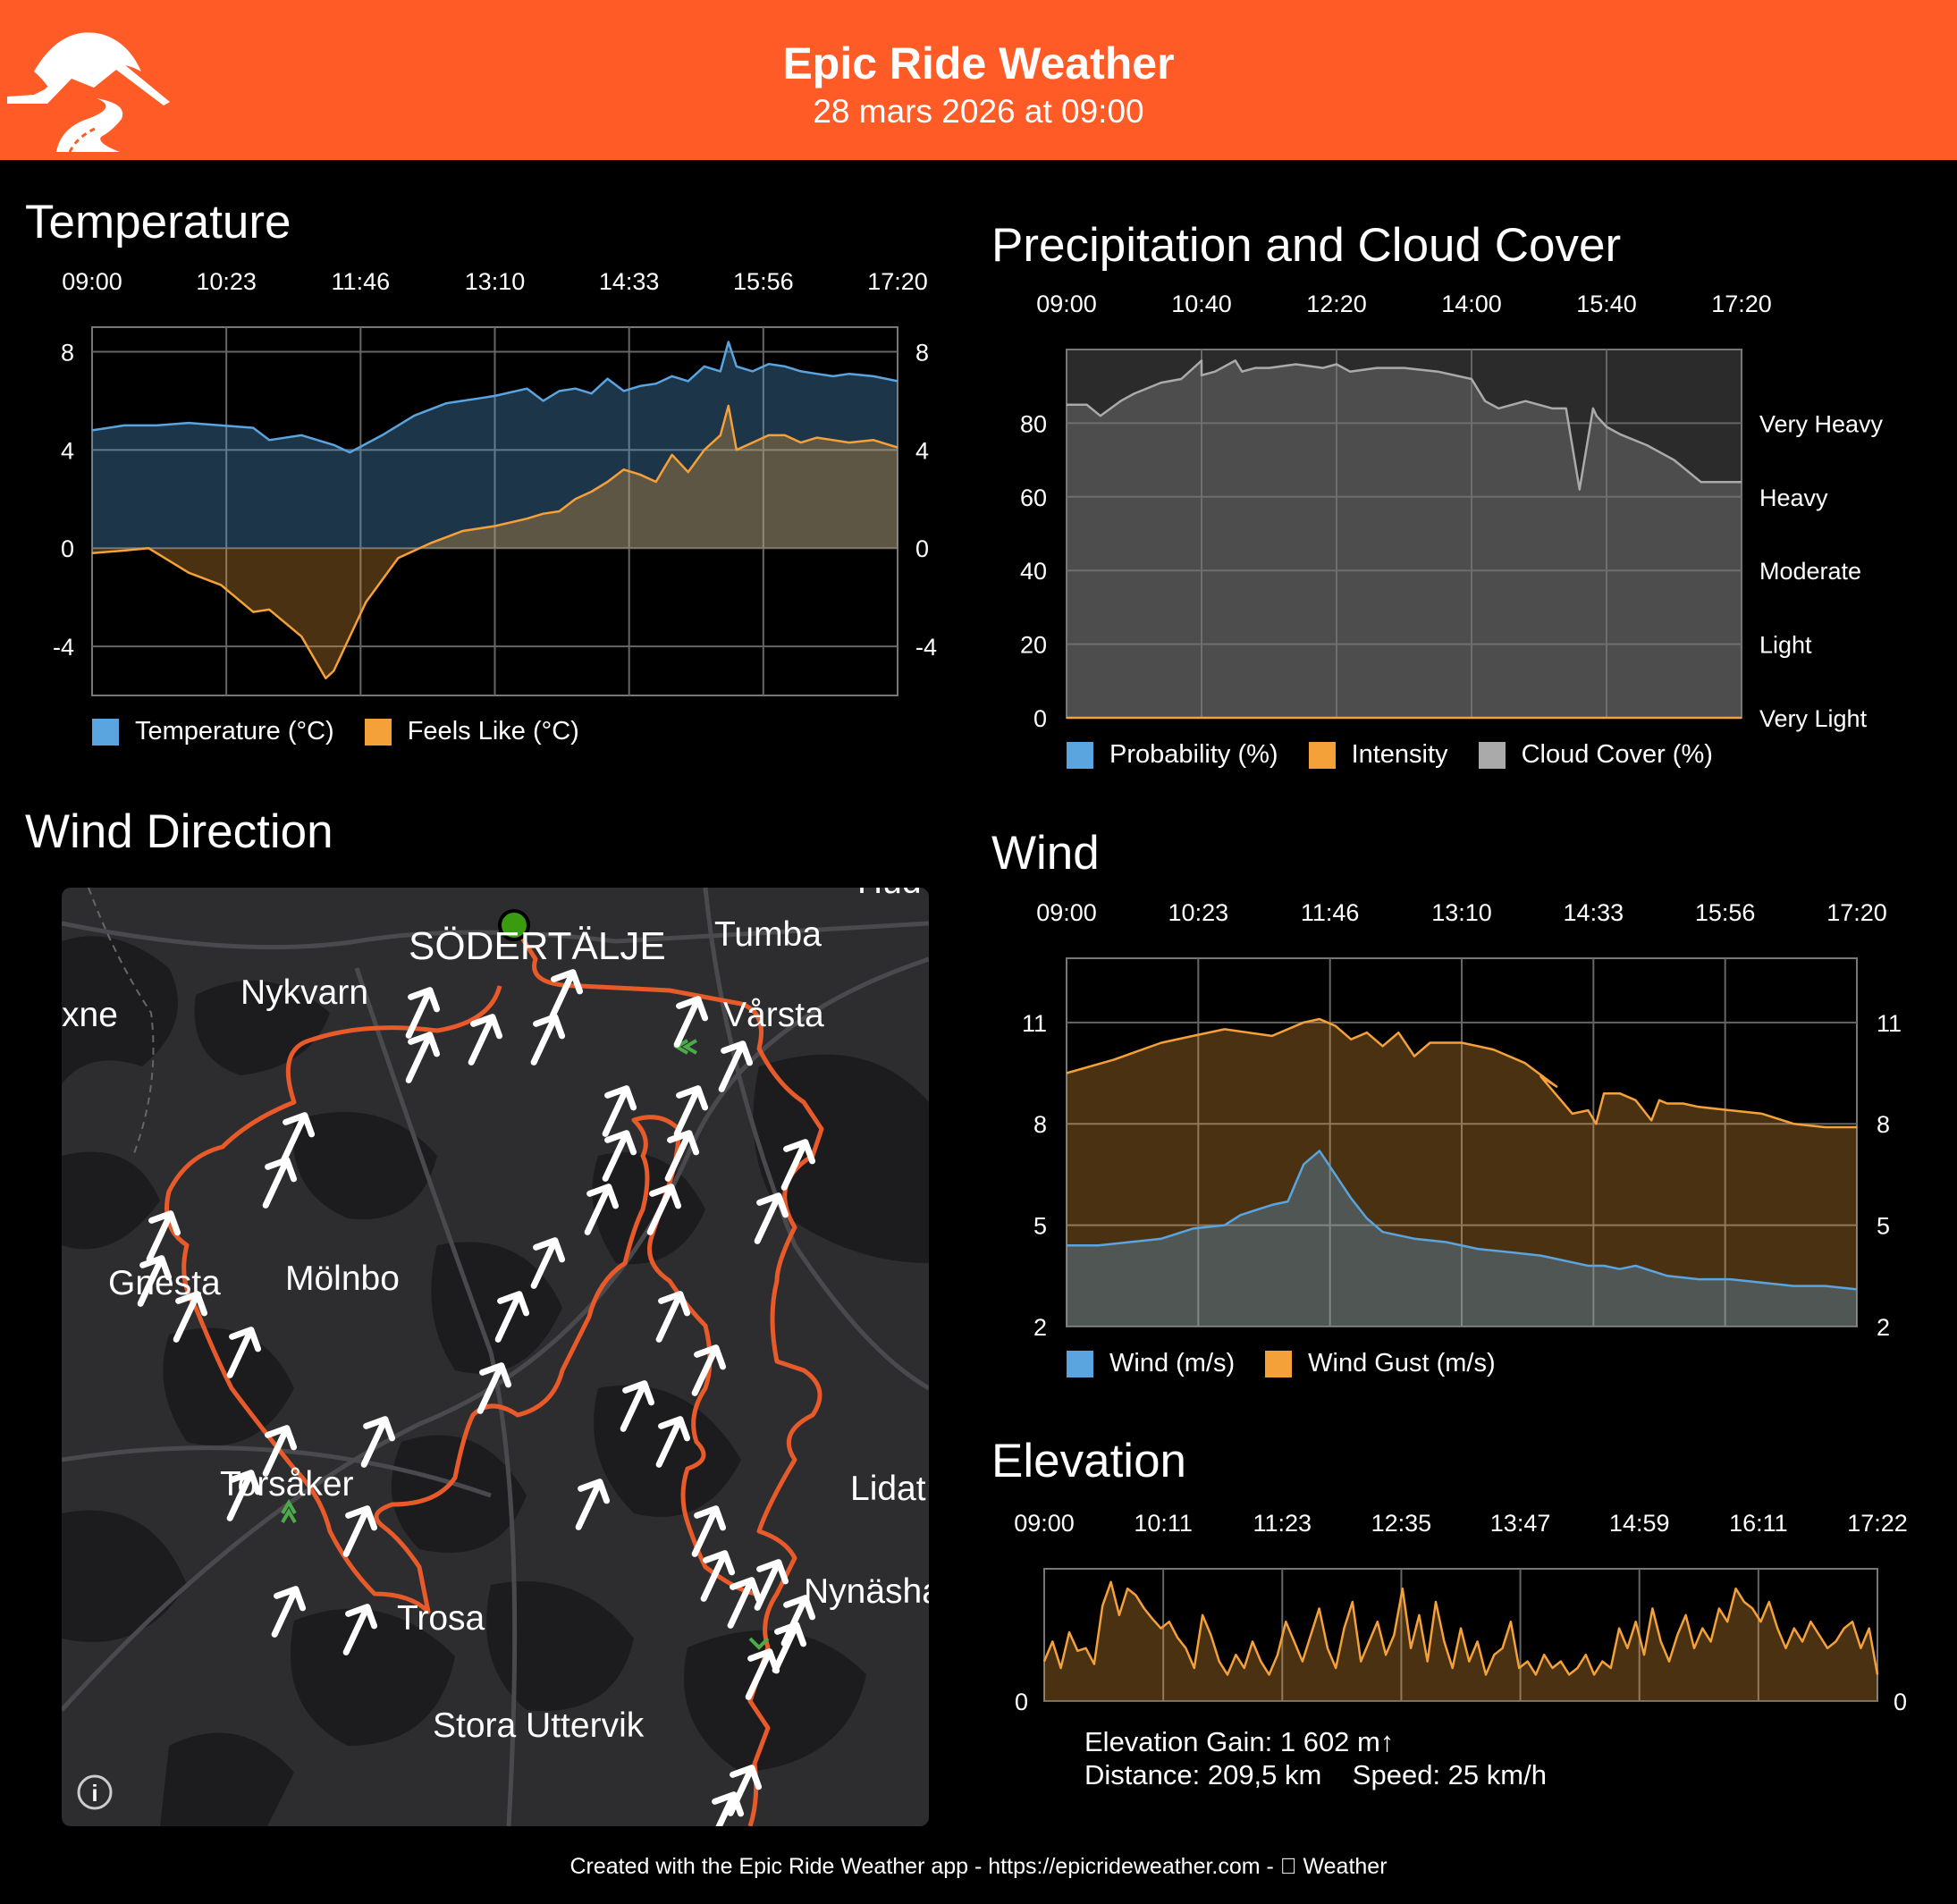 The height and width of the screenshot is (1904, 1957). What do you see at coordinates (1725, 912) in the screenshot?
I see `x-tick-label: 15:56` at bounding box center [1725, 912].